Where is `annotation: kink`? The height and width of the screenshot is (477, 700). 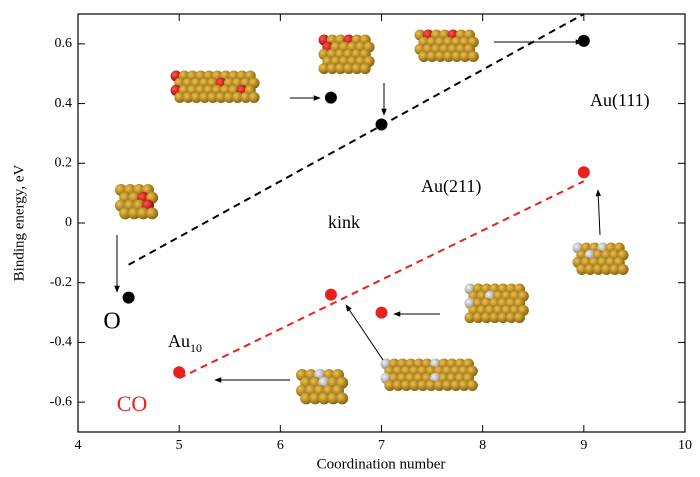 annotation: kink is located at coordinates (344, 222).